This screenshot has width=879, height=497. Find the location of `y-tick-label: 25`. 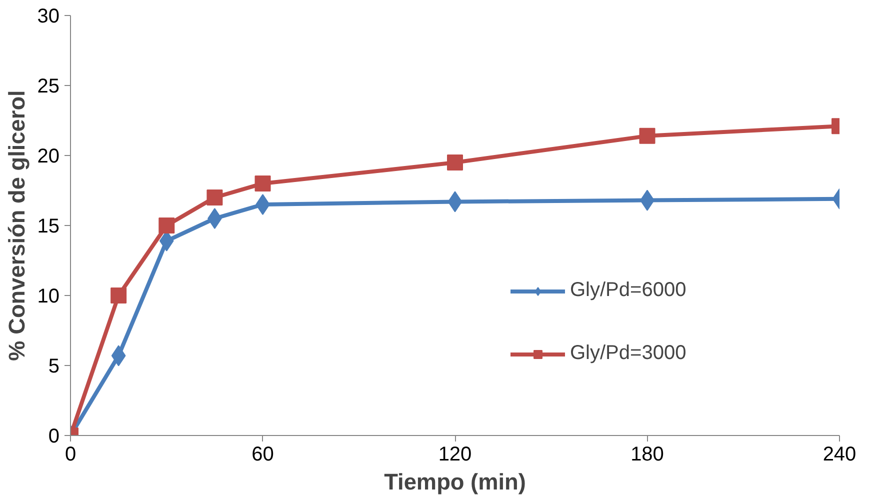

y-tick-label: 25 is located at coordinates (48, 87).